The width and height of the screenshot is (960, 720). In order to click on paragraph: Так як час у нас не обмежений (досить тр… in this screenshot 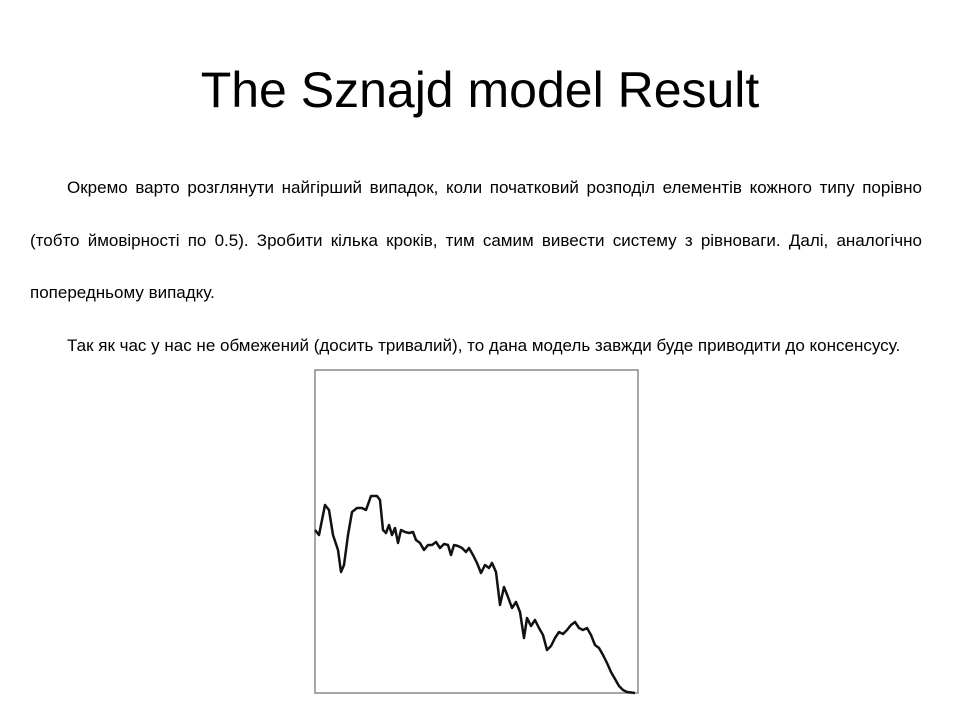, I will do `click(484, 345)`.